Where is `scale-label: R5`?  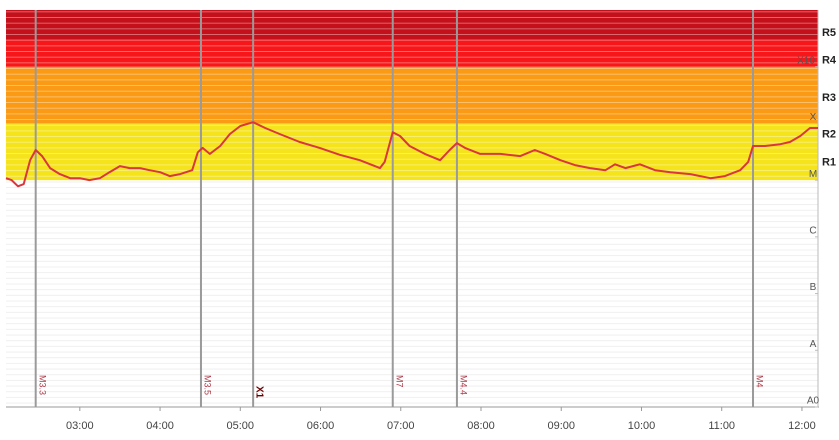 scale-label: R5 is located at coordinates (829, 33).